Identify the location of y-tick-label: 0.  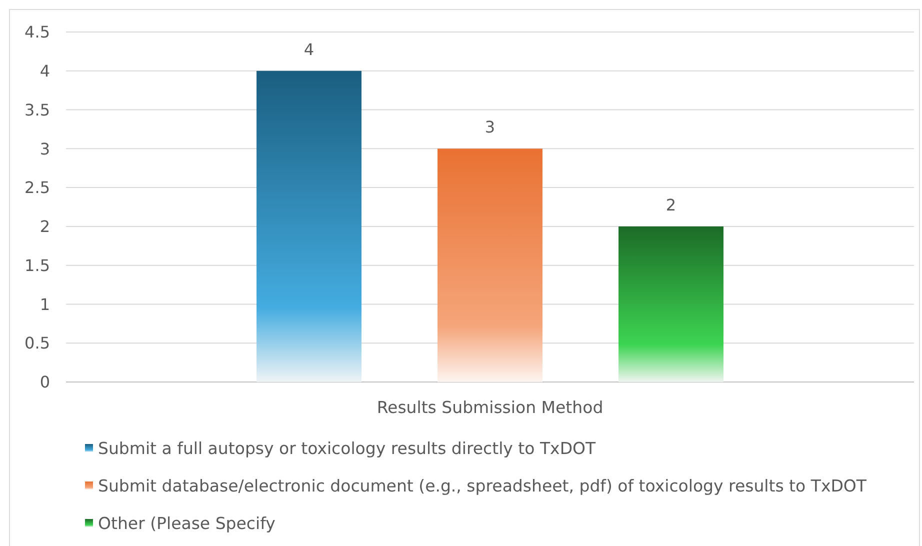
(45, 382).